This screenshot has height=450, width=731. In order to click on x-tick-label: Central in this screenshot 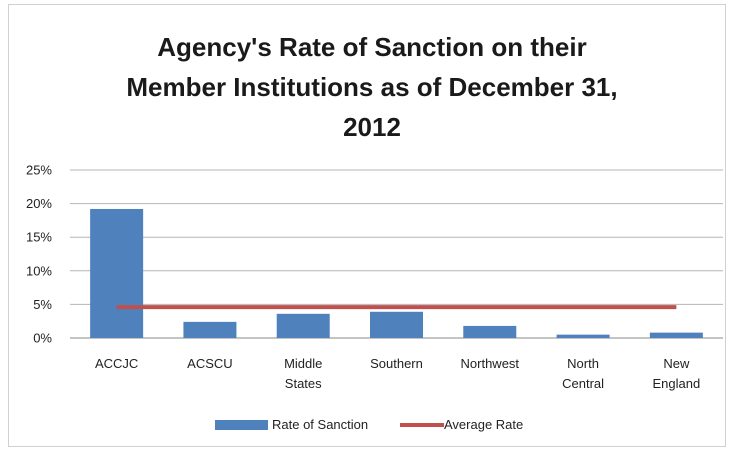, I will do `click(583, 383)`.